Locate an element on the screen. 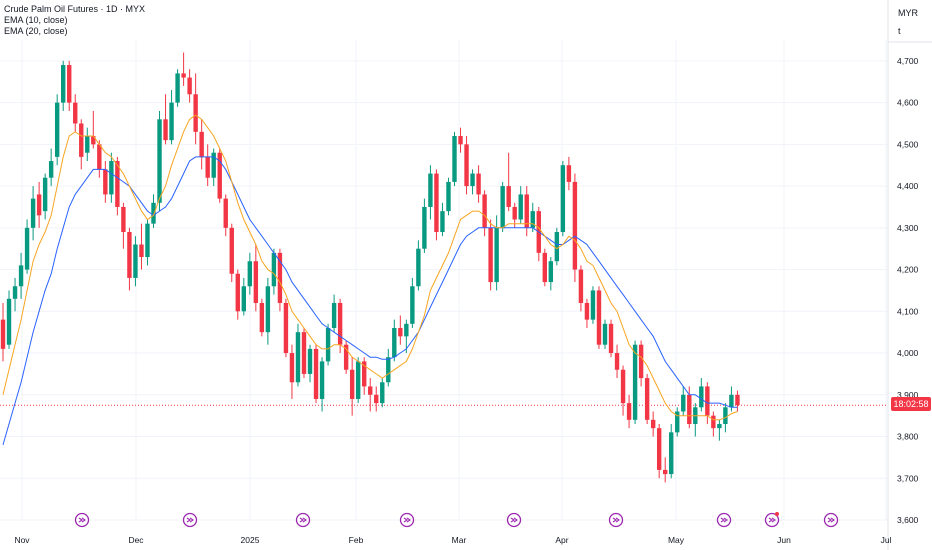  x-tick-label: Jul is located at coordinates (886, 540).